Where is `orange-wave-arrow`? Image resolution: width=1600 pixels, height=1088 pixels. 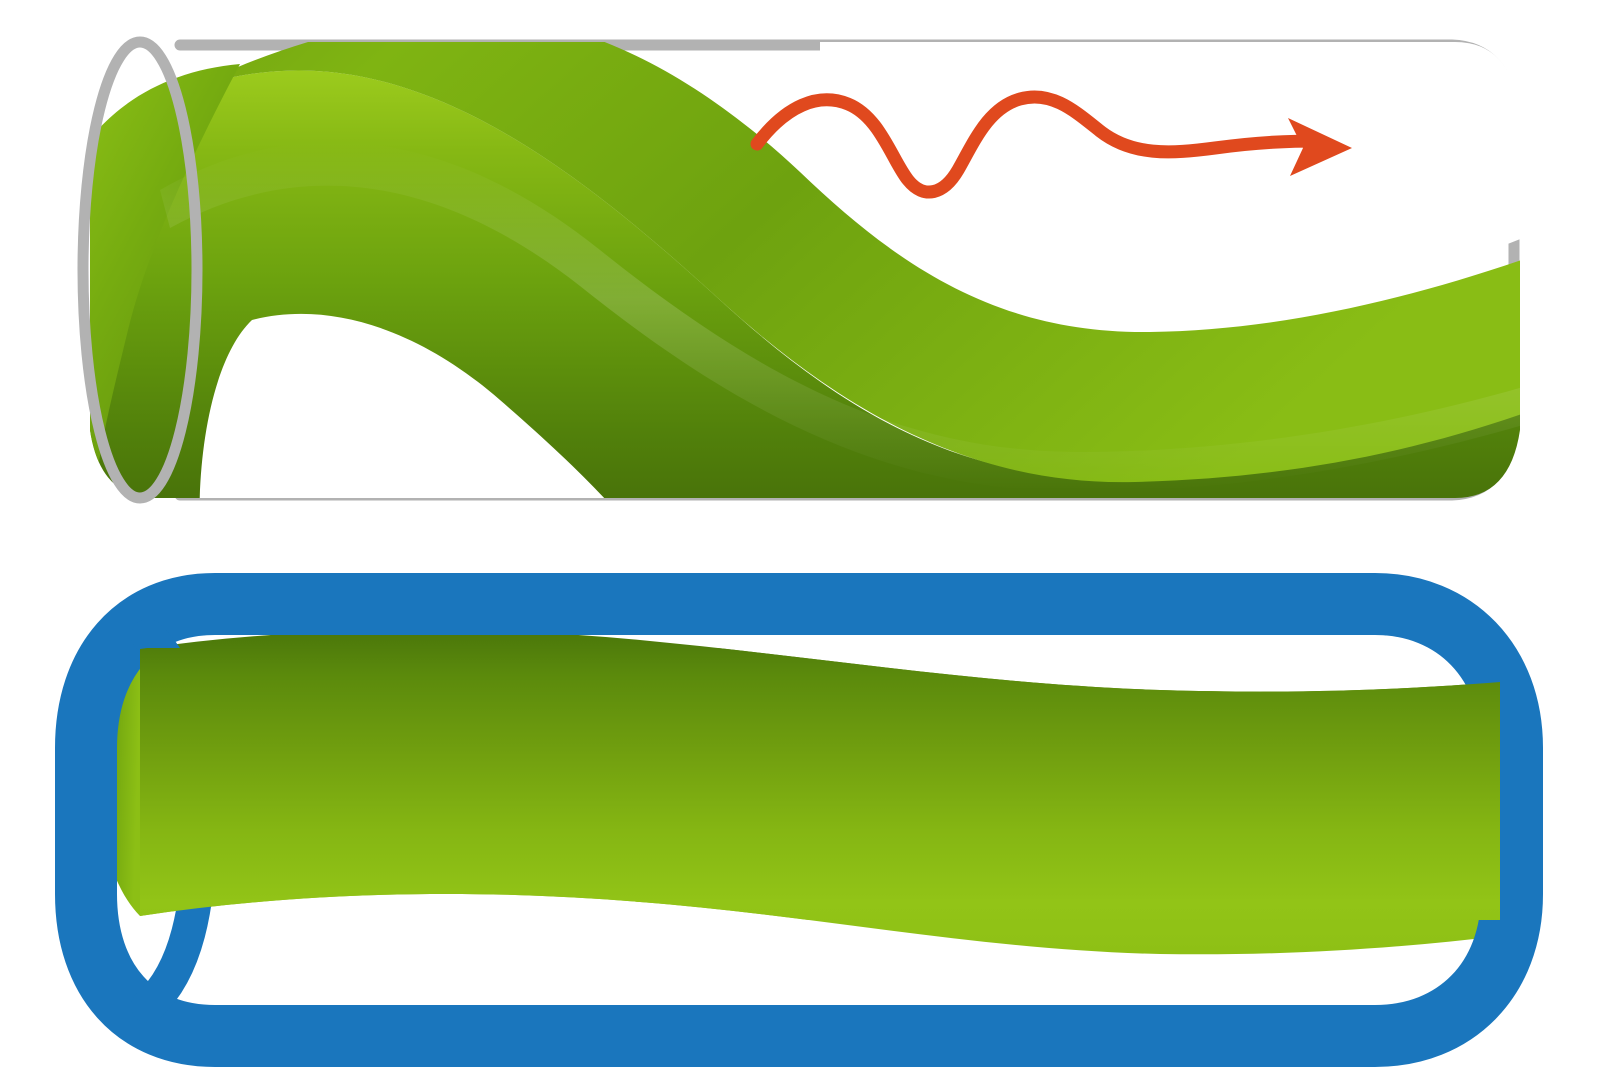 orange-wave-arrow is located at coordinates (1051, 144).